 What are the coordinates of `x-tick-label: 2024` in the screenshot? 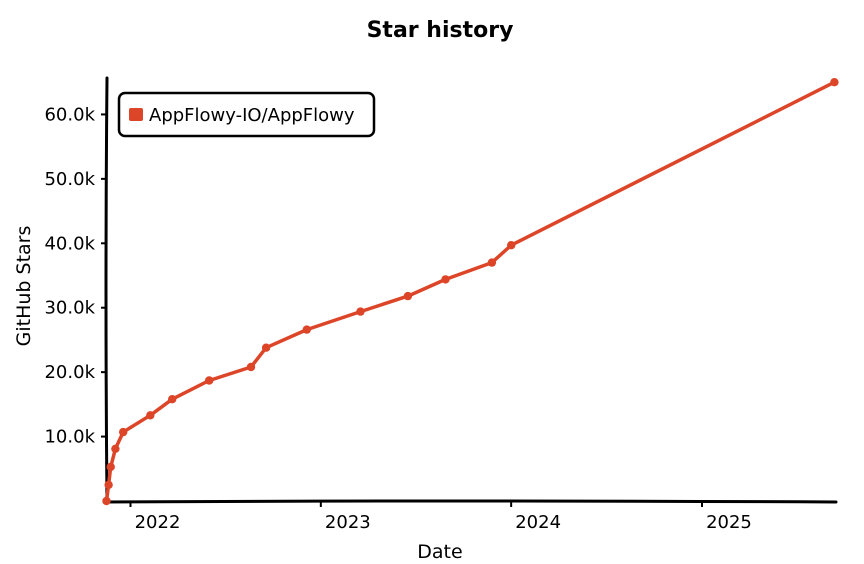 It's located at (538, 522).